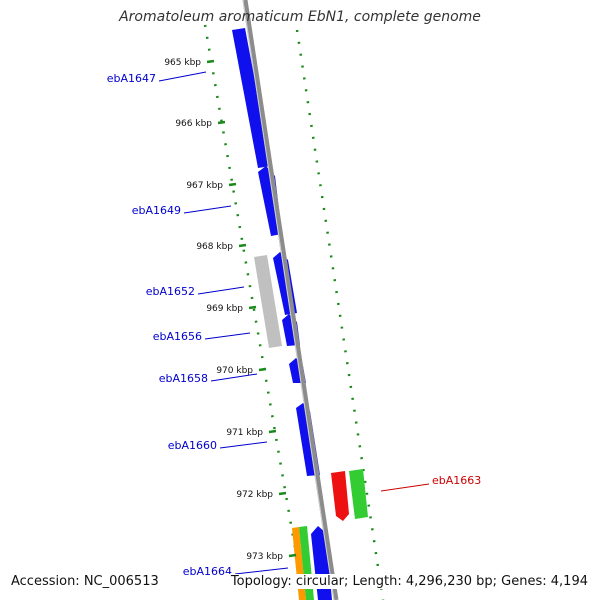 This screenshot has height=600, width=600. Describe the element at coordinates (177, 336) in the screenshot. I see `gene-label: ebA1656` at that location.